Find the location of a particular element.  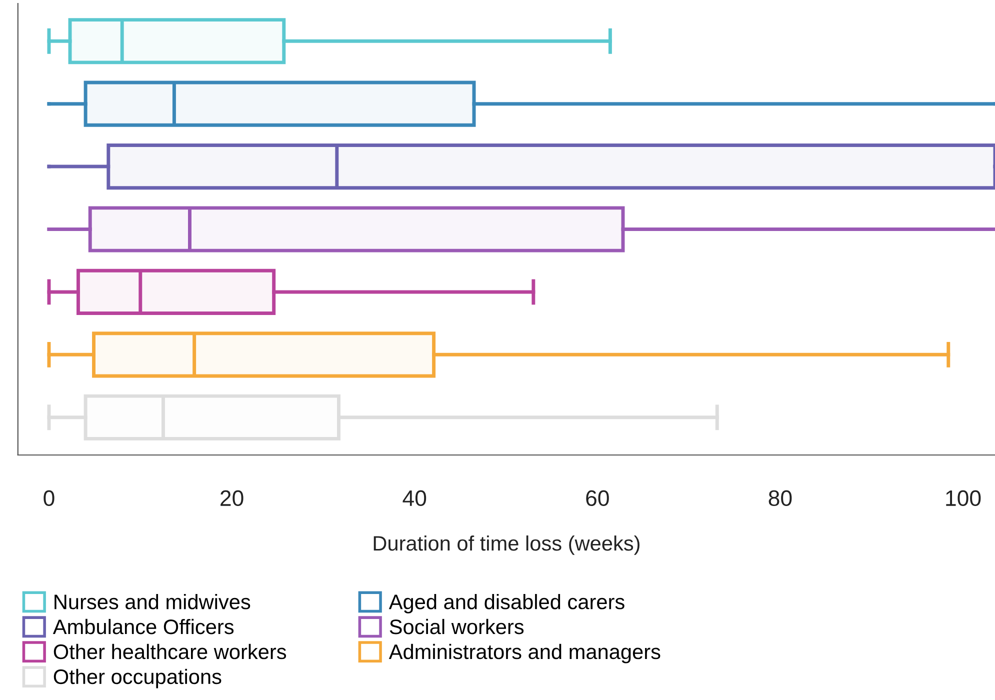

x-tick-label: 20 is located at coordinates (232, 498).